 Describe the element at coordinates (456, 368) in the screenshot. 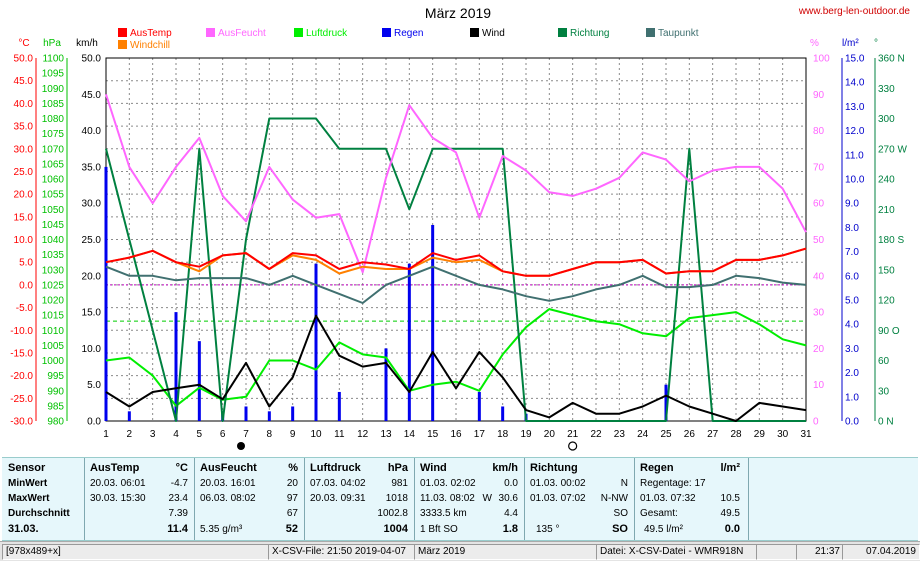

I see `series-line-wind` at that location.